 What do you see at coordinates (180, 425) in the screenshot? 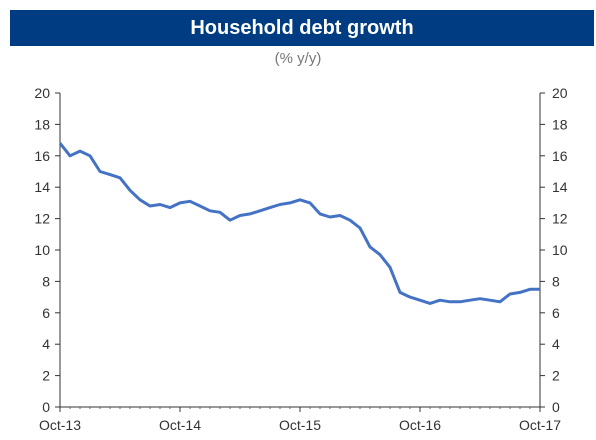
I see `x-tick-label: Oct-14` at bounding box center [180, 425].